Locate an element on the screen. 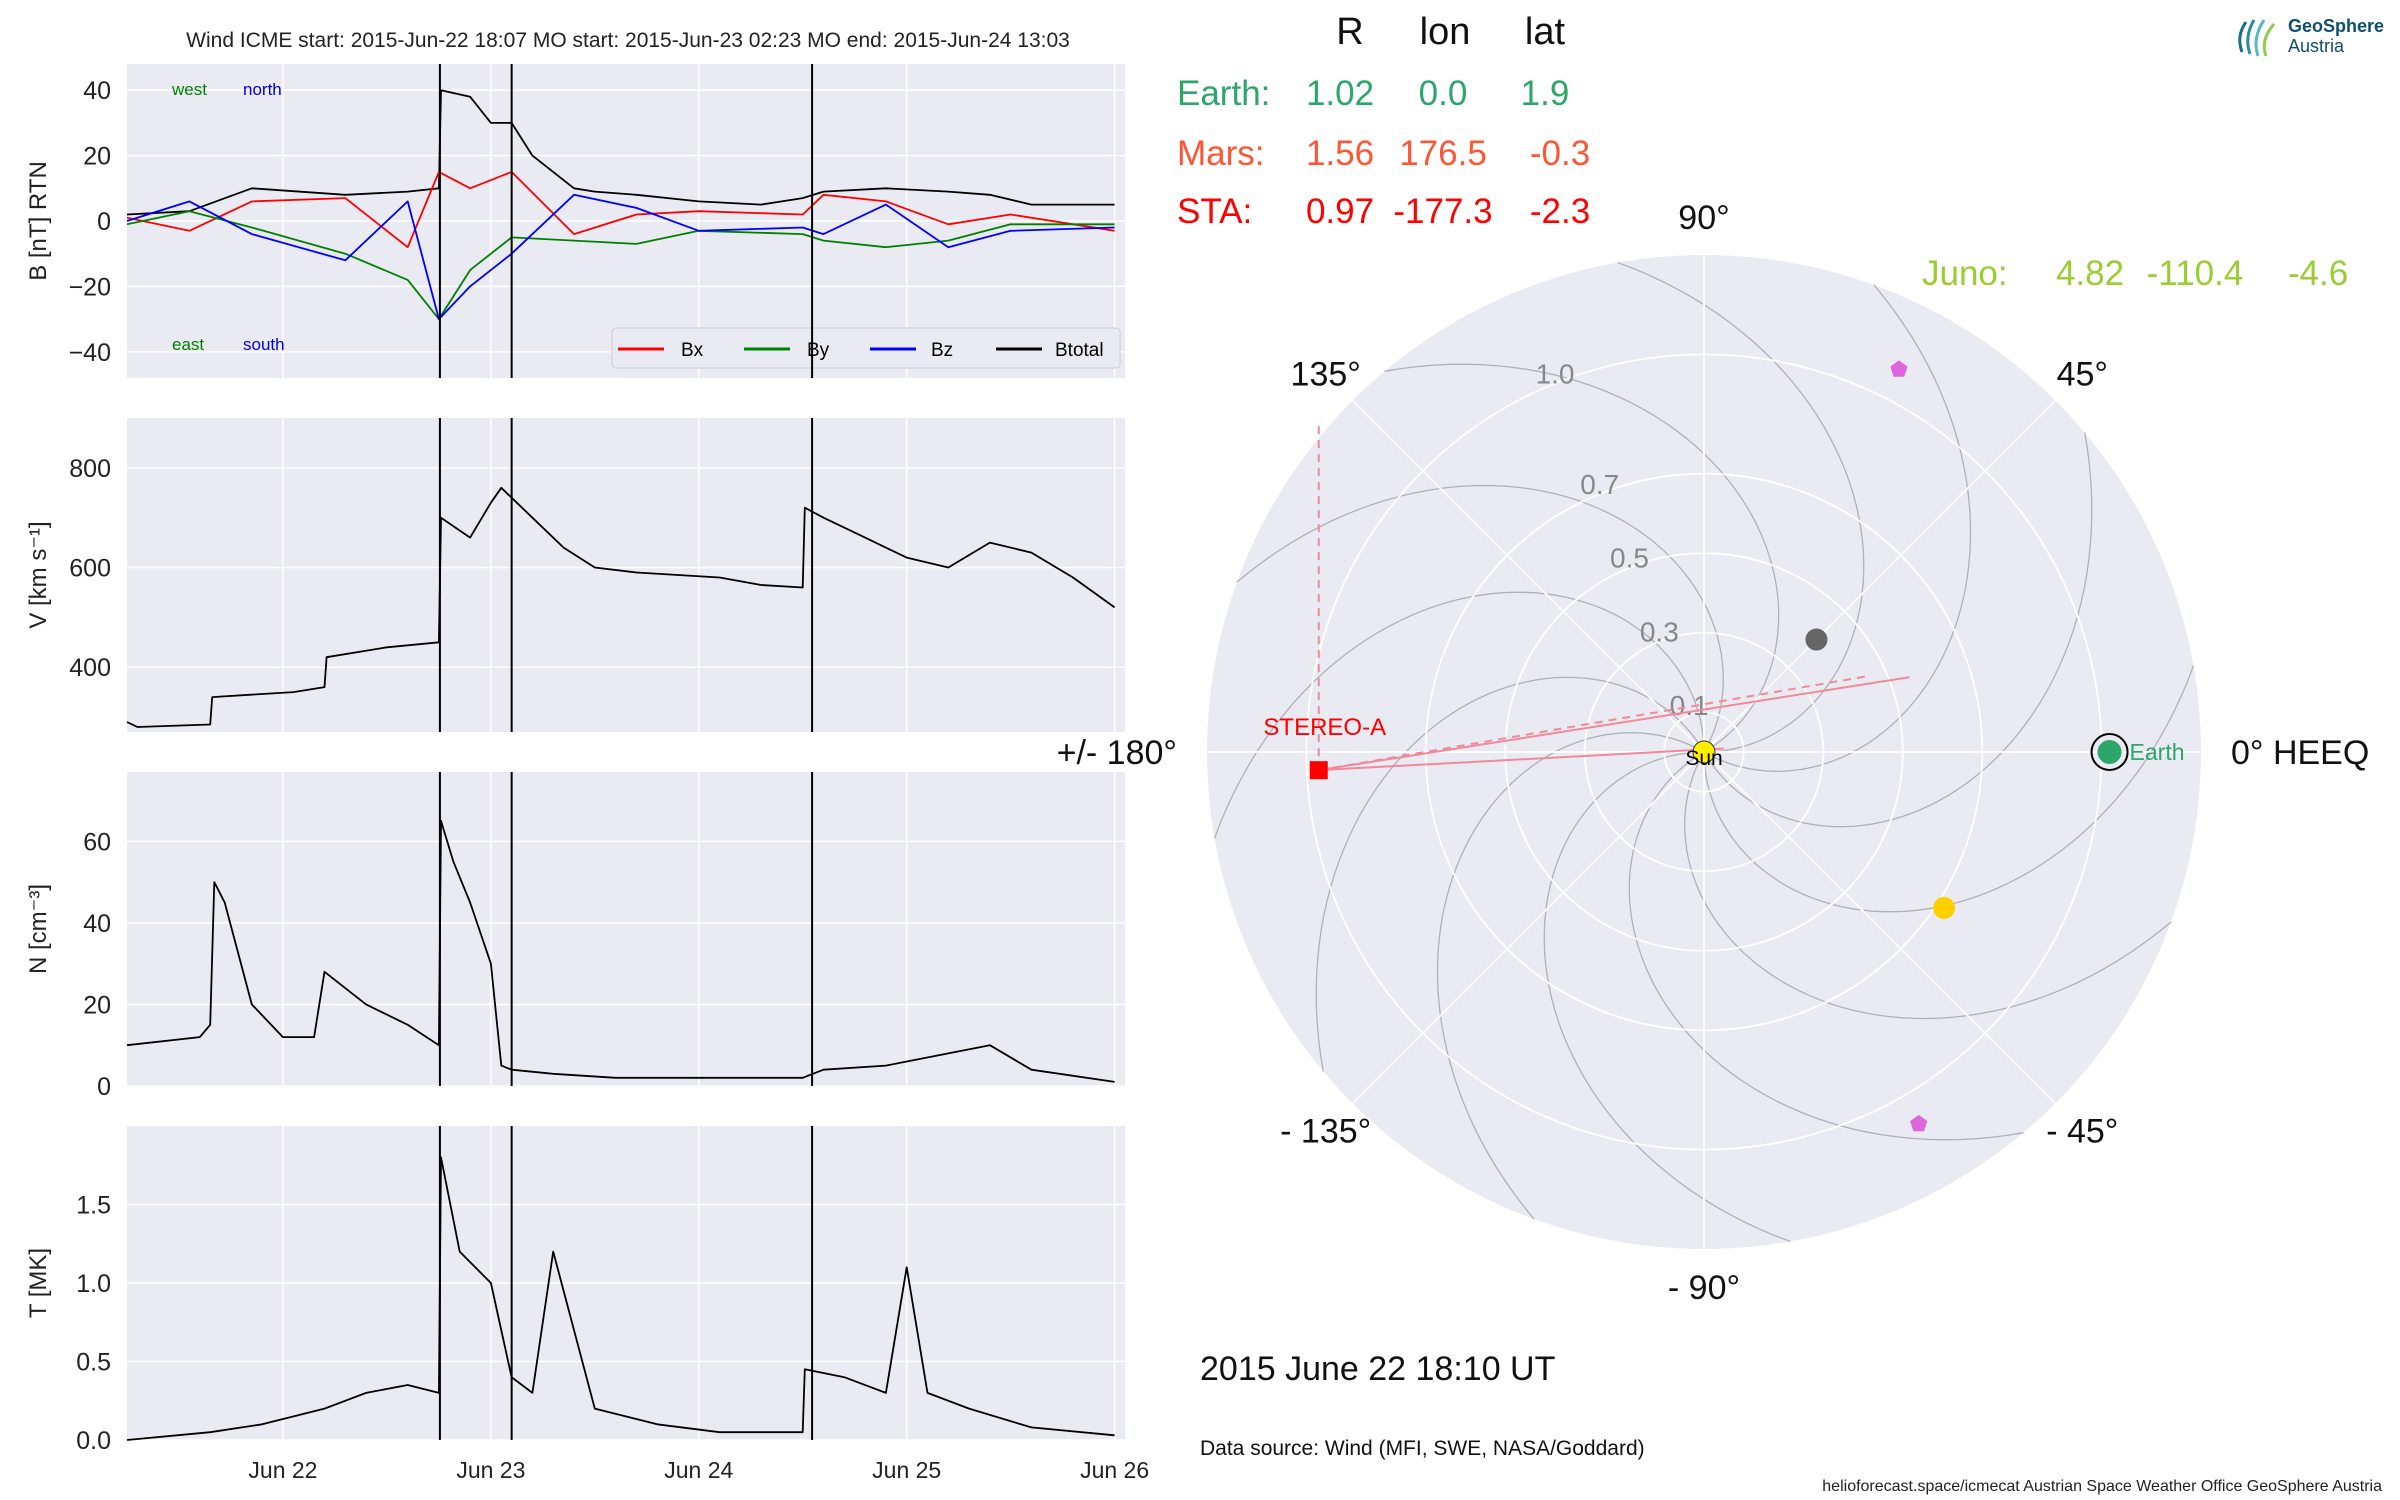 The image size is (2400, 1500). radial-label: 0.7 is located at coordinates (1599, 484).